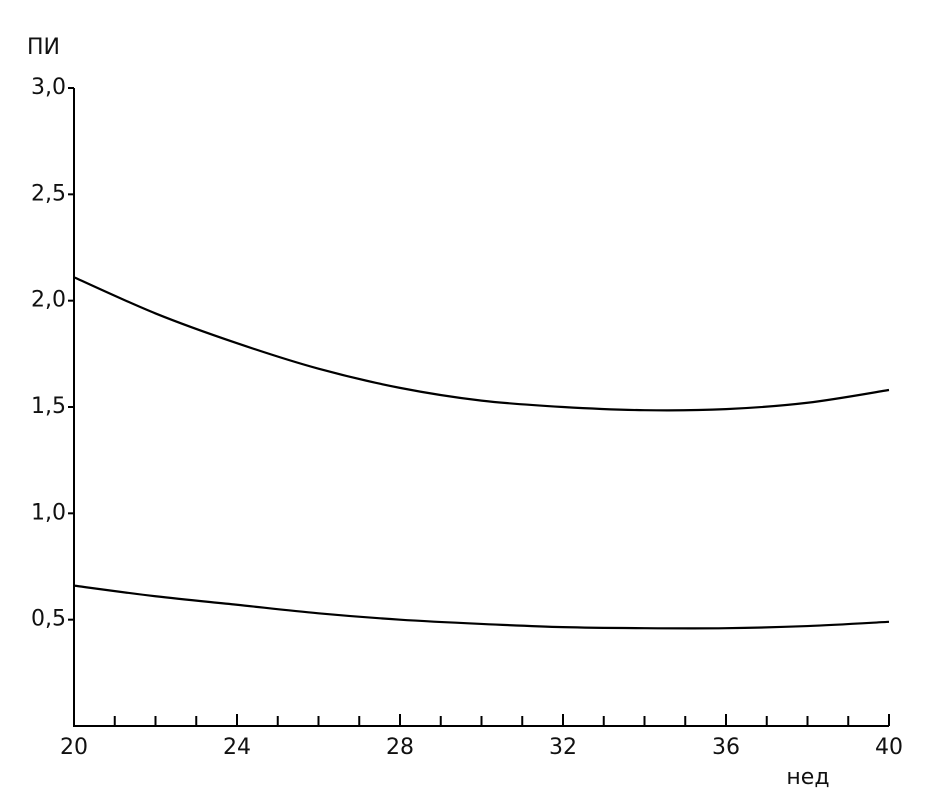 This screenshot has width=945, height=793. I want to click on y-tick-label: 1,0, so click(48, 512).